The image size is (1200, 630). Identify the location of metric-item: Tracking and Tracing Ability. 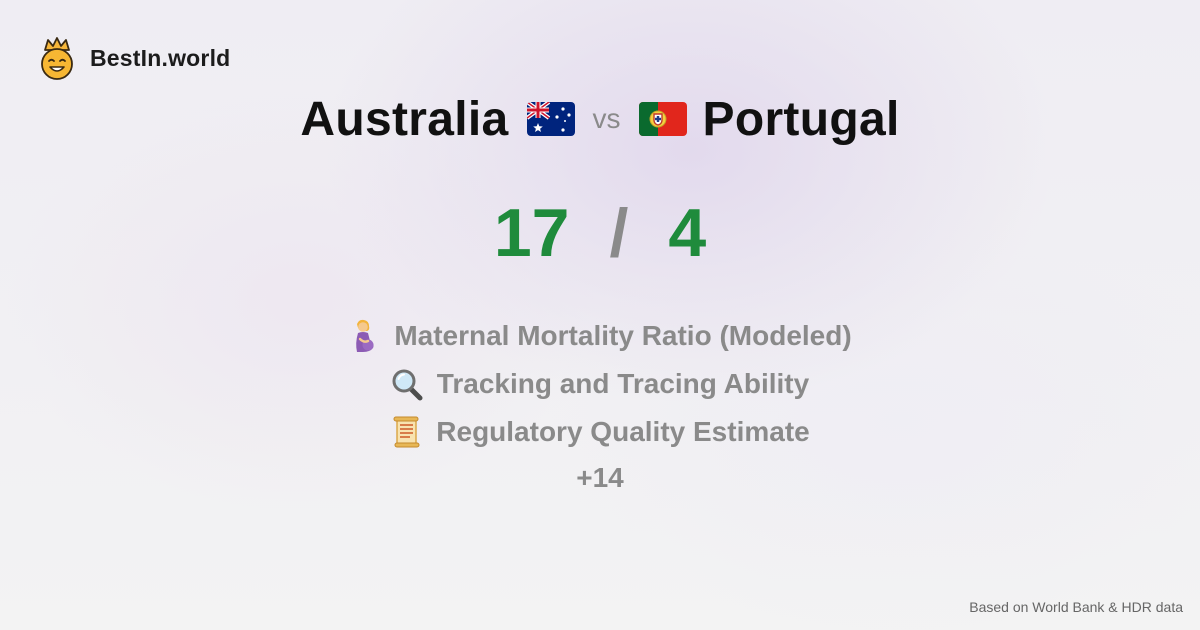
(600, 384).